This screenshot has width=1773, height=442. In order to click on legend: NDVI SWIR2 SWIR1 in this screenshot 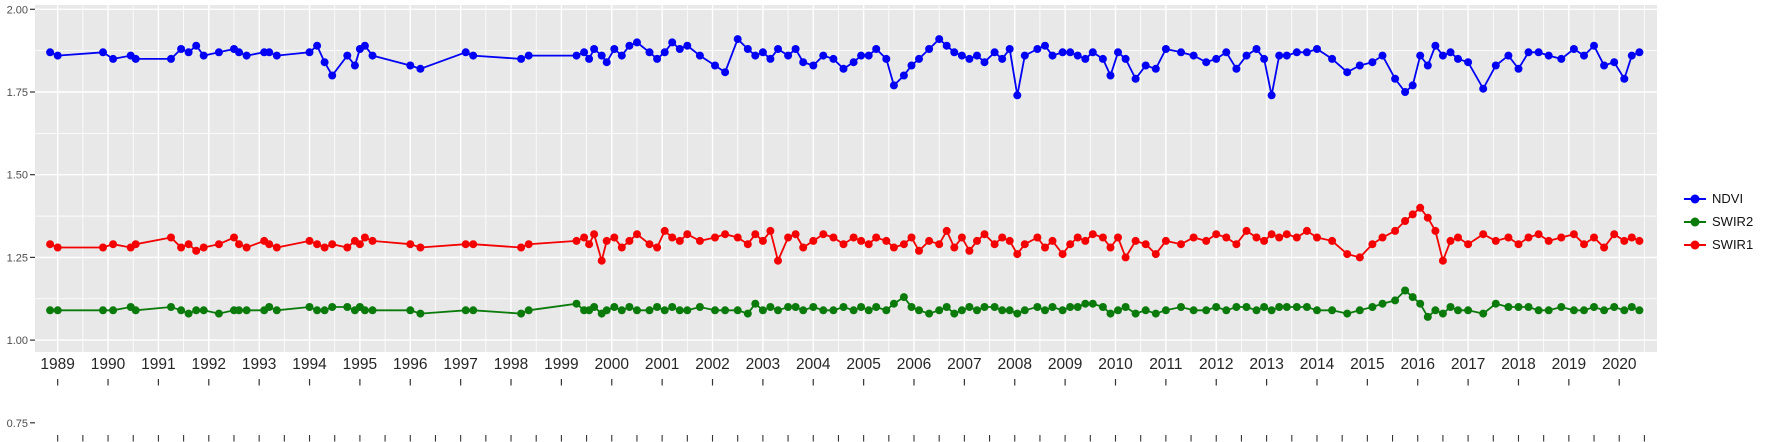, I will do `click(1717, 222)`.